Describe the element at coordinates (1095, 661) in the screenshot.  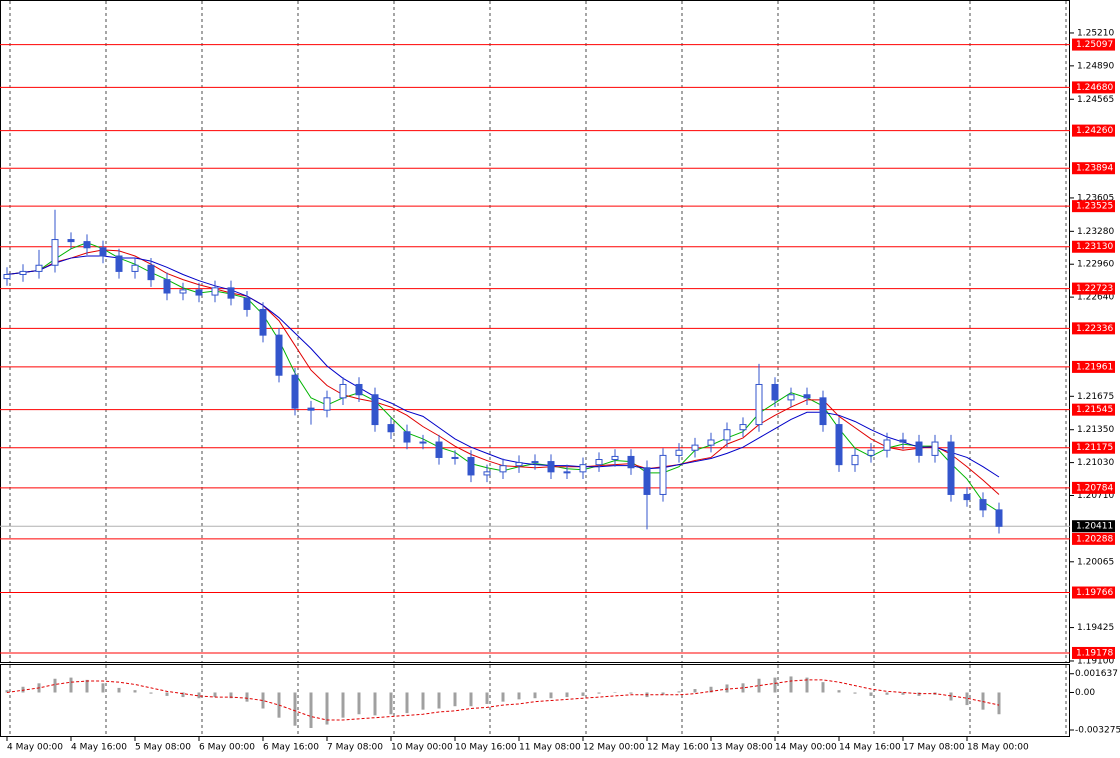
I see `y-tick-label: 1.19100` at that location.